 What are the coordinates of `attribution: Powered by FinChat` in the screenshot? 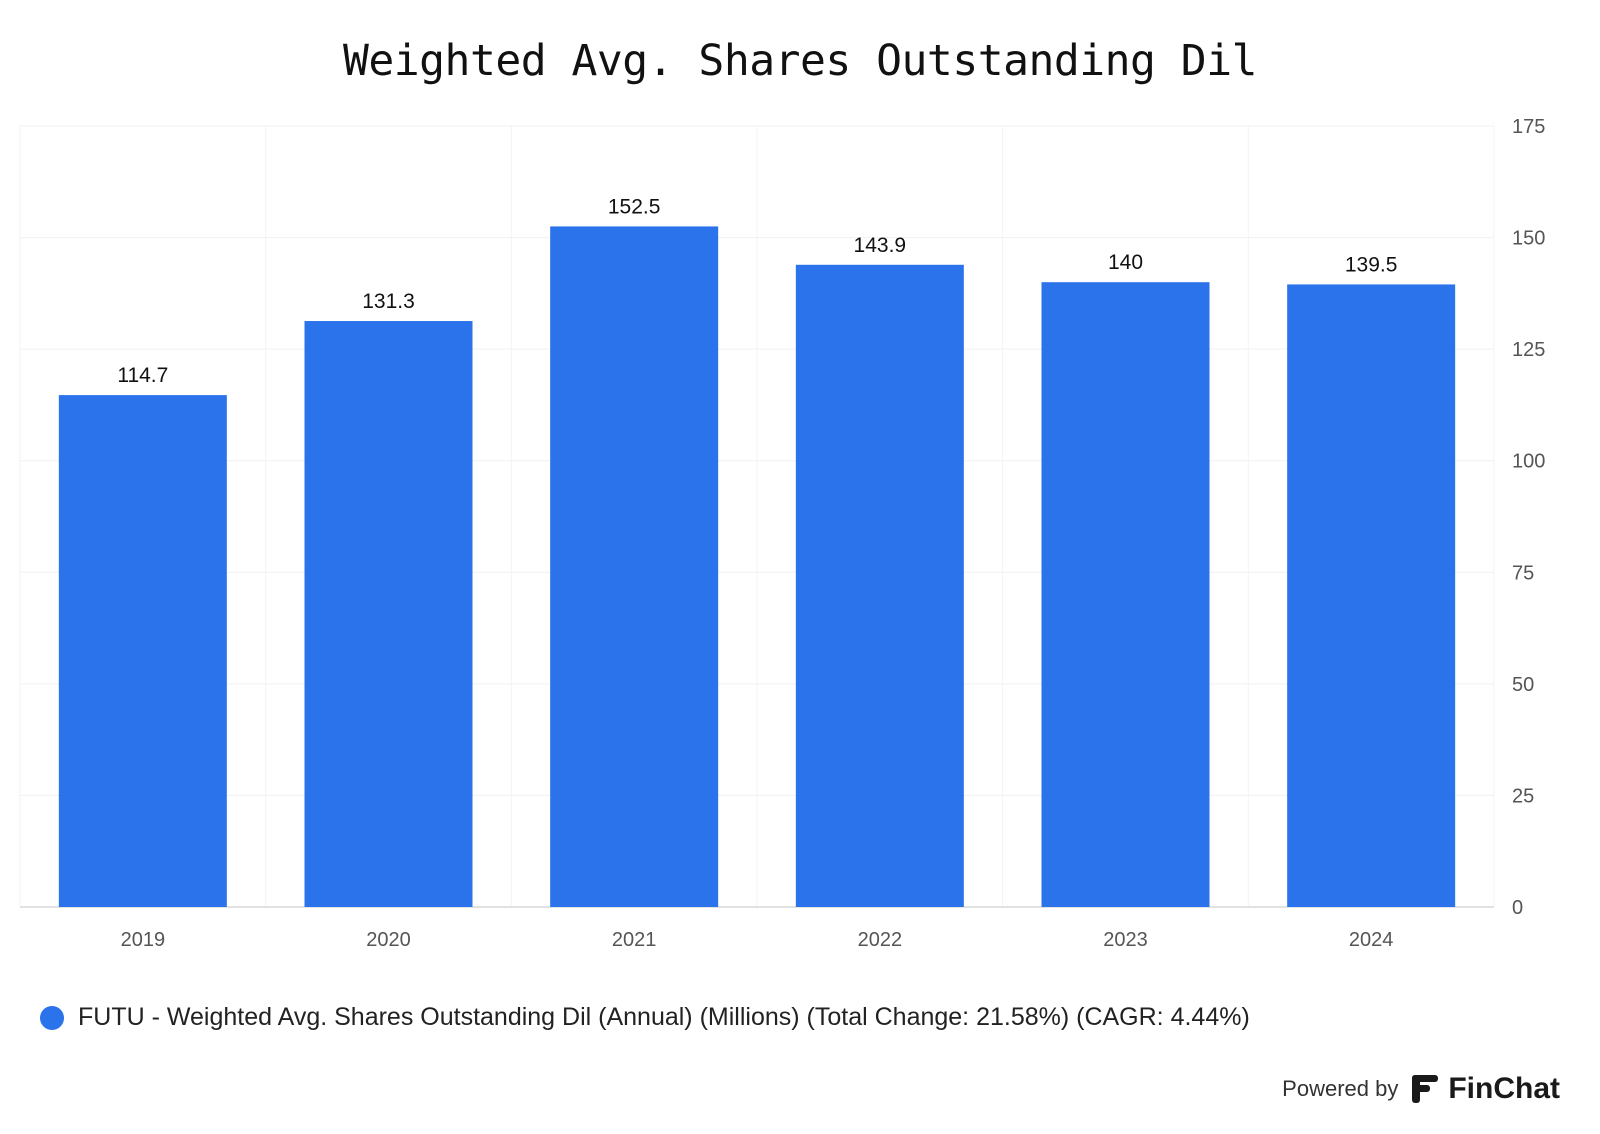 It's located at (1421, 1089).